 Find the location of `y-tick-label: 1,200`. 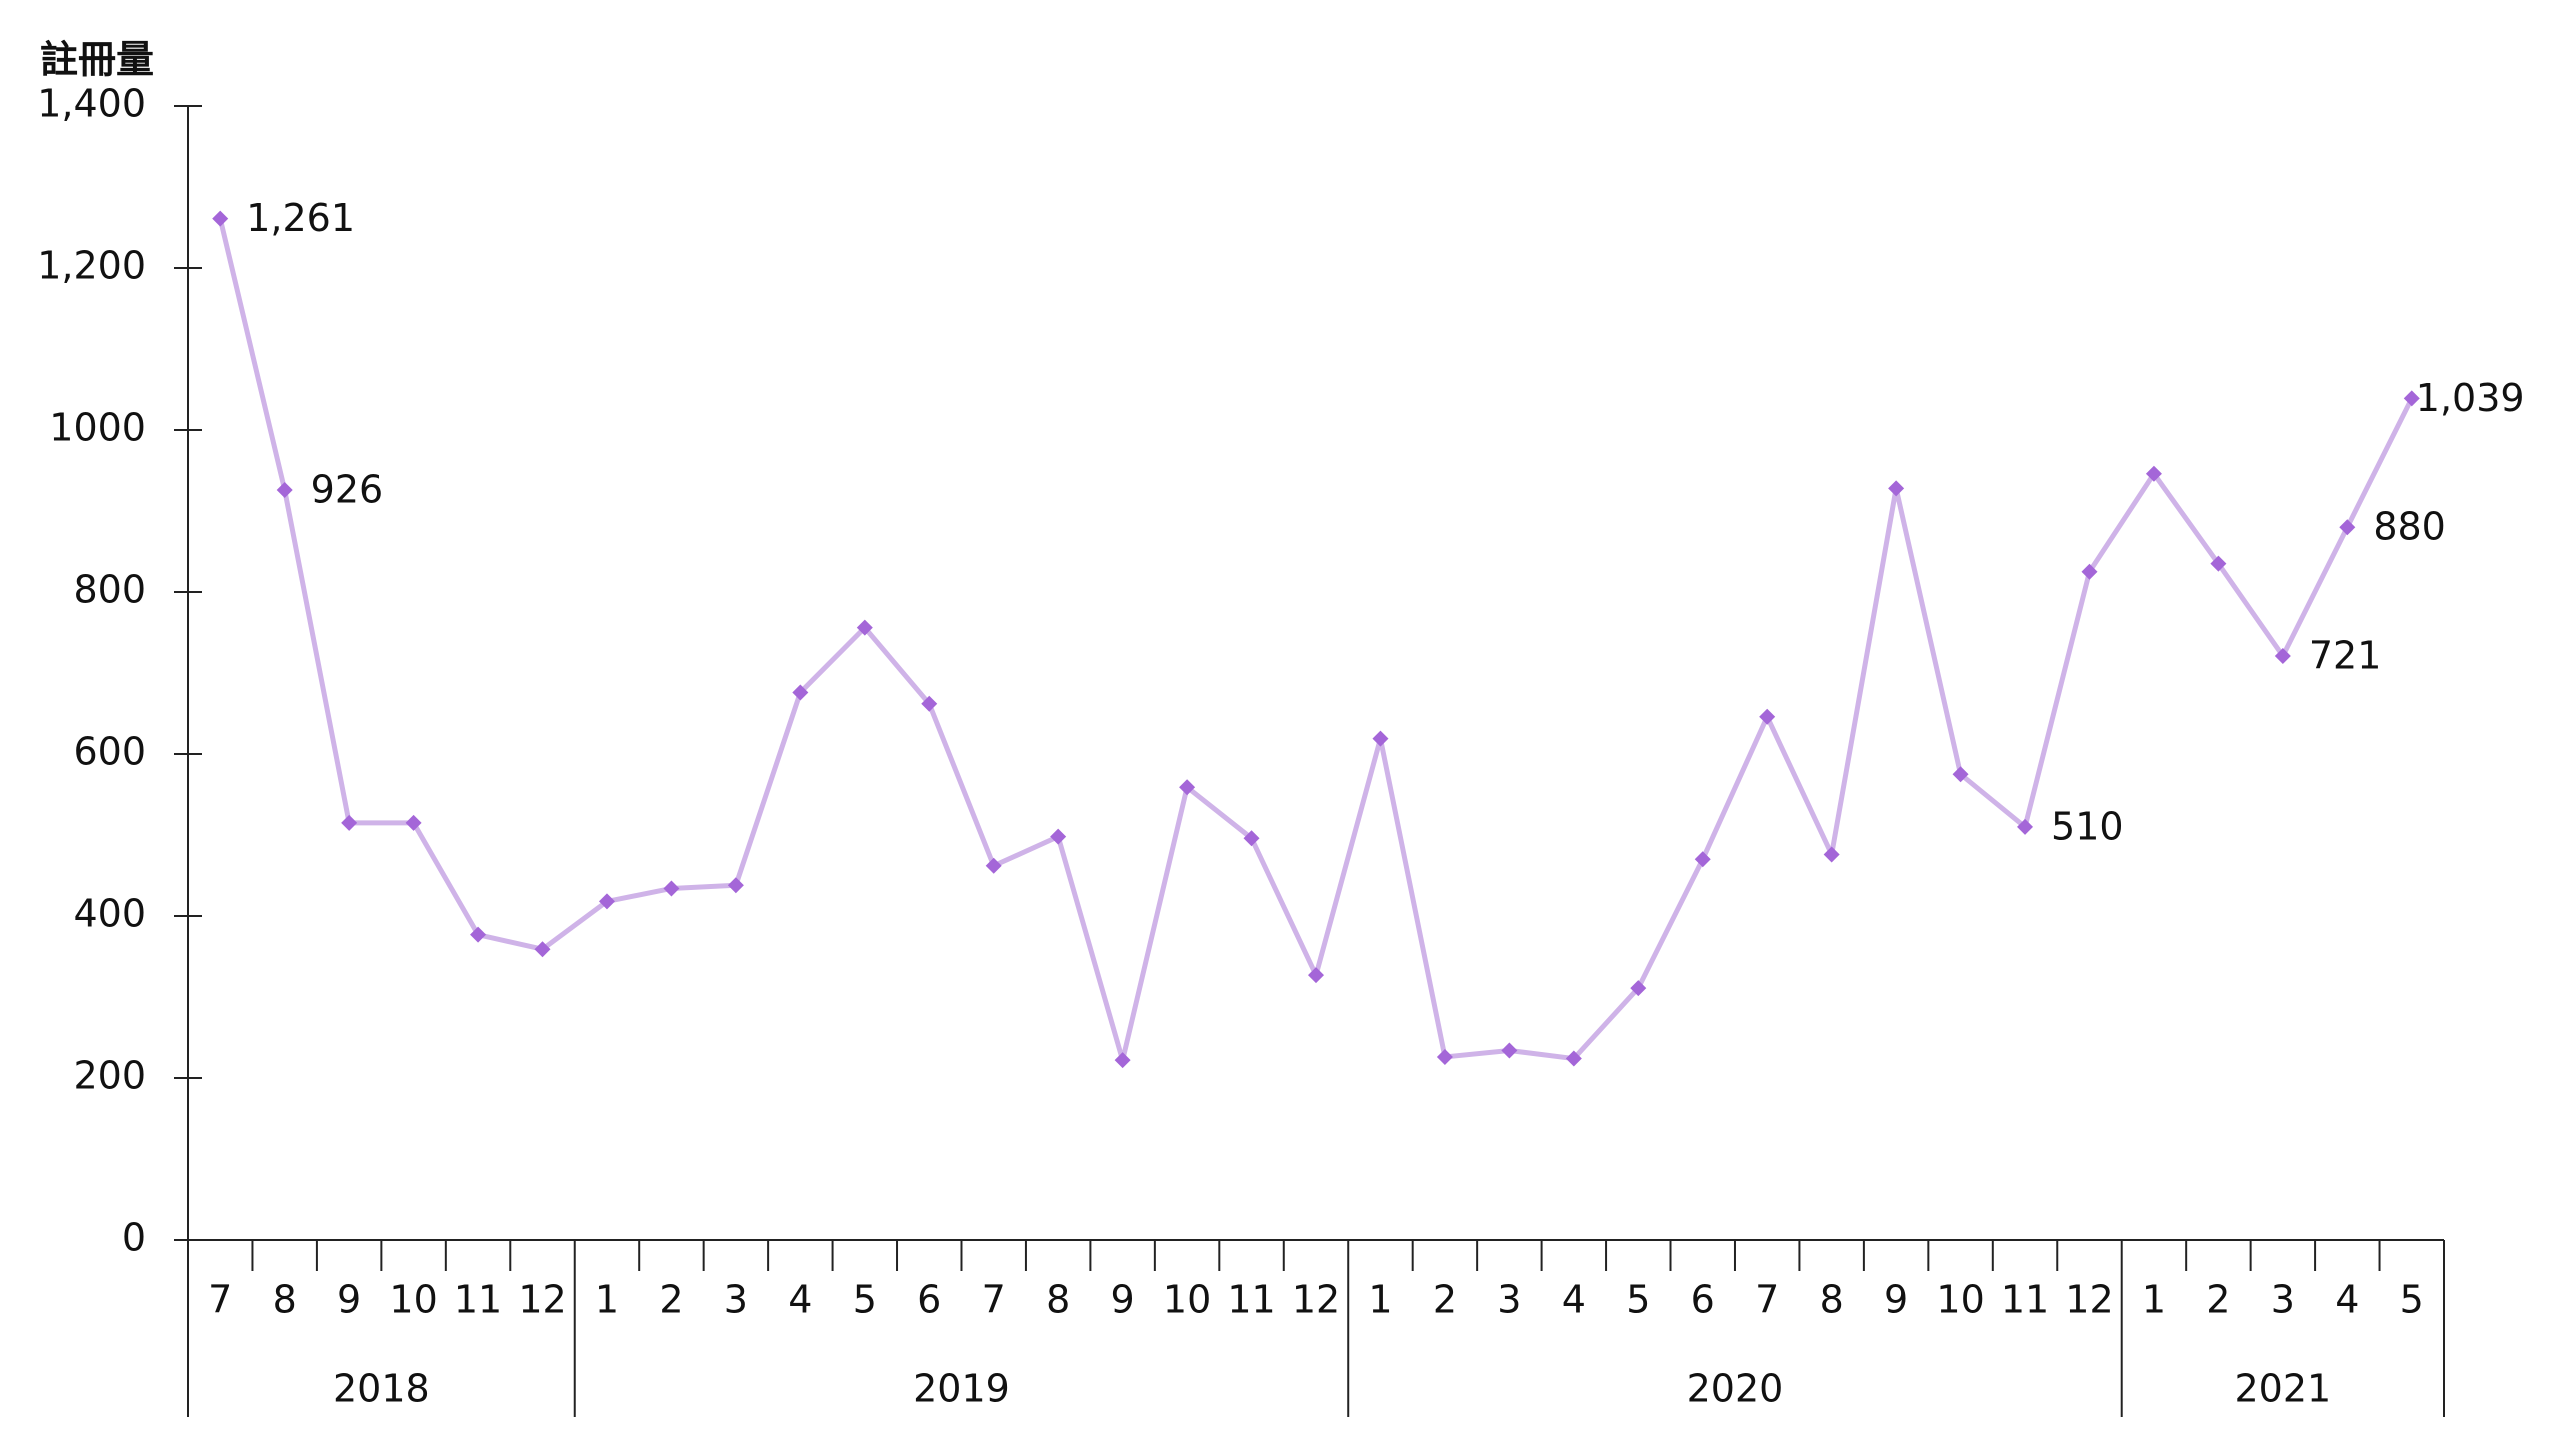

y-tick-label: 1,200 is located at coordinates (91, 266).